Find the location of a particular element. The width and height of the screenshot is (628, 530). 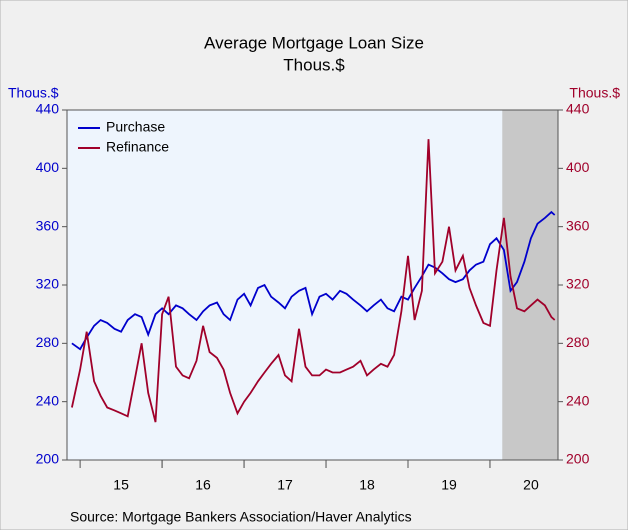

y2-tick-label: 400 is located at coordinates (578, 167).